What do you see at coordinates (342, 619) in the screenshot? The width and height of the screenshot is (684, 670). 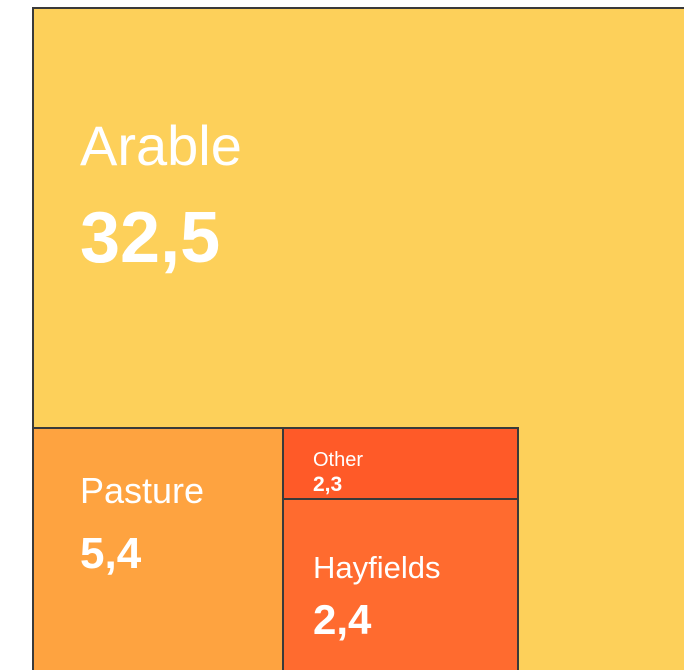 I see `tile-value: 2,4` at bounding box center [342, 619].